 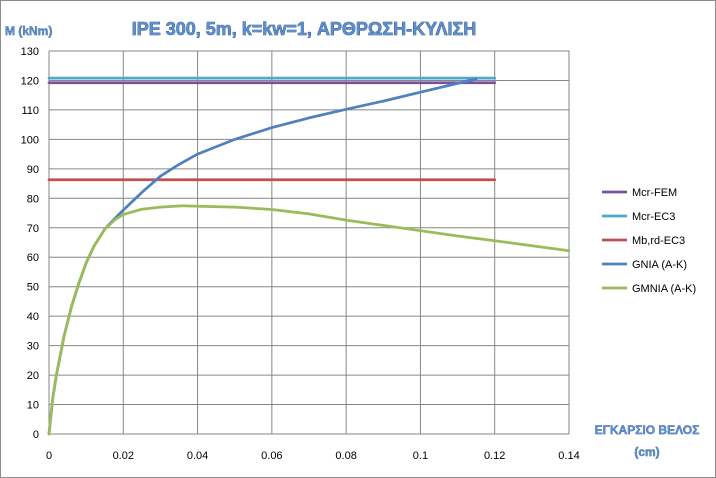 I want to click on y-tick-label: 30, so click(x=33, y=347).